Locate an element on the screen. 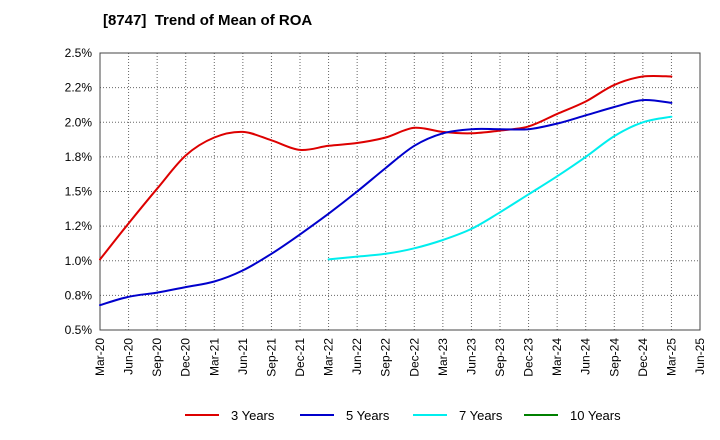  x-tick-label: Dec-23 is located at coordinates (529, 357).